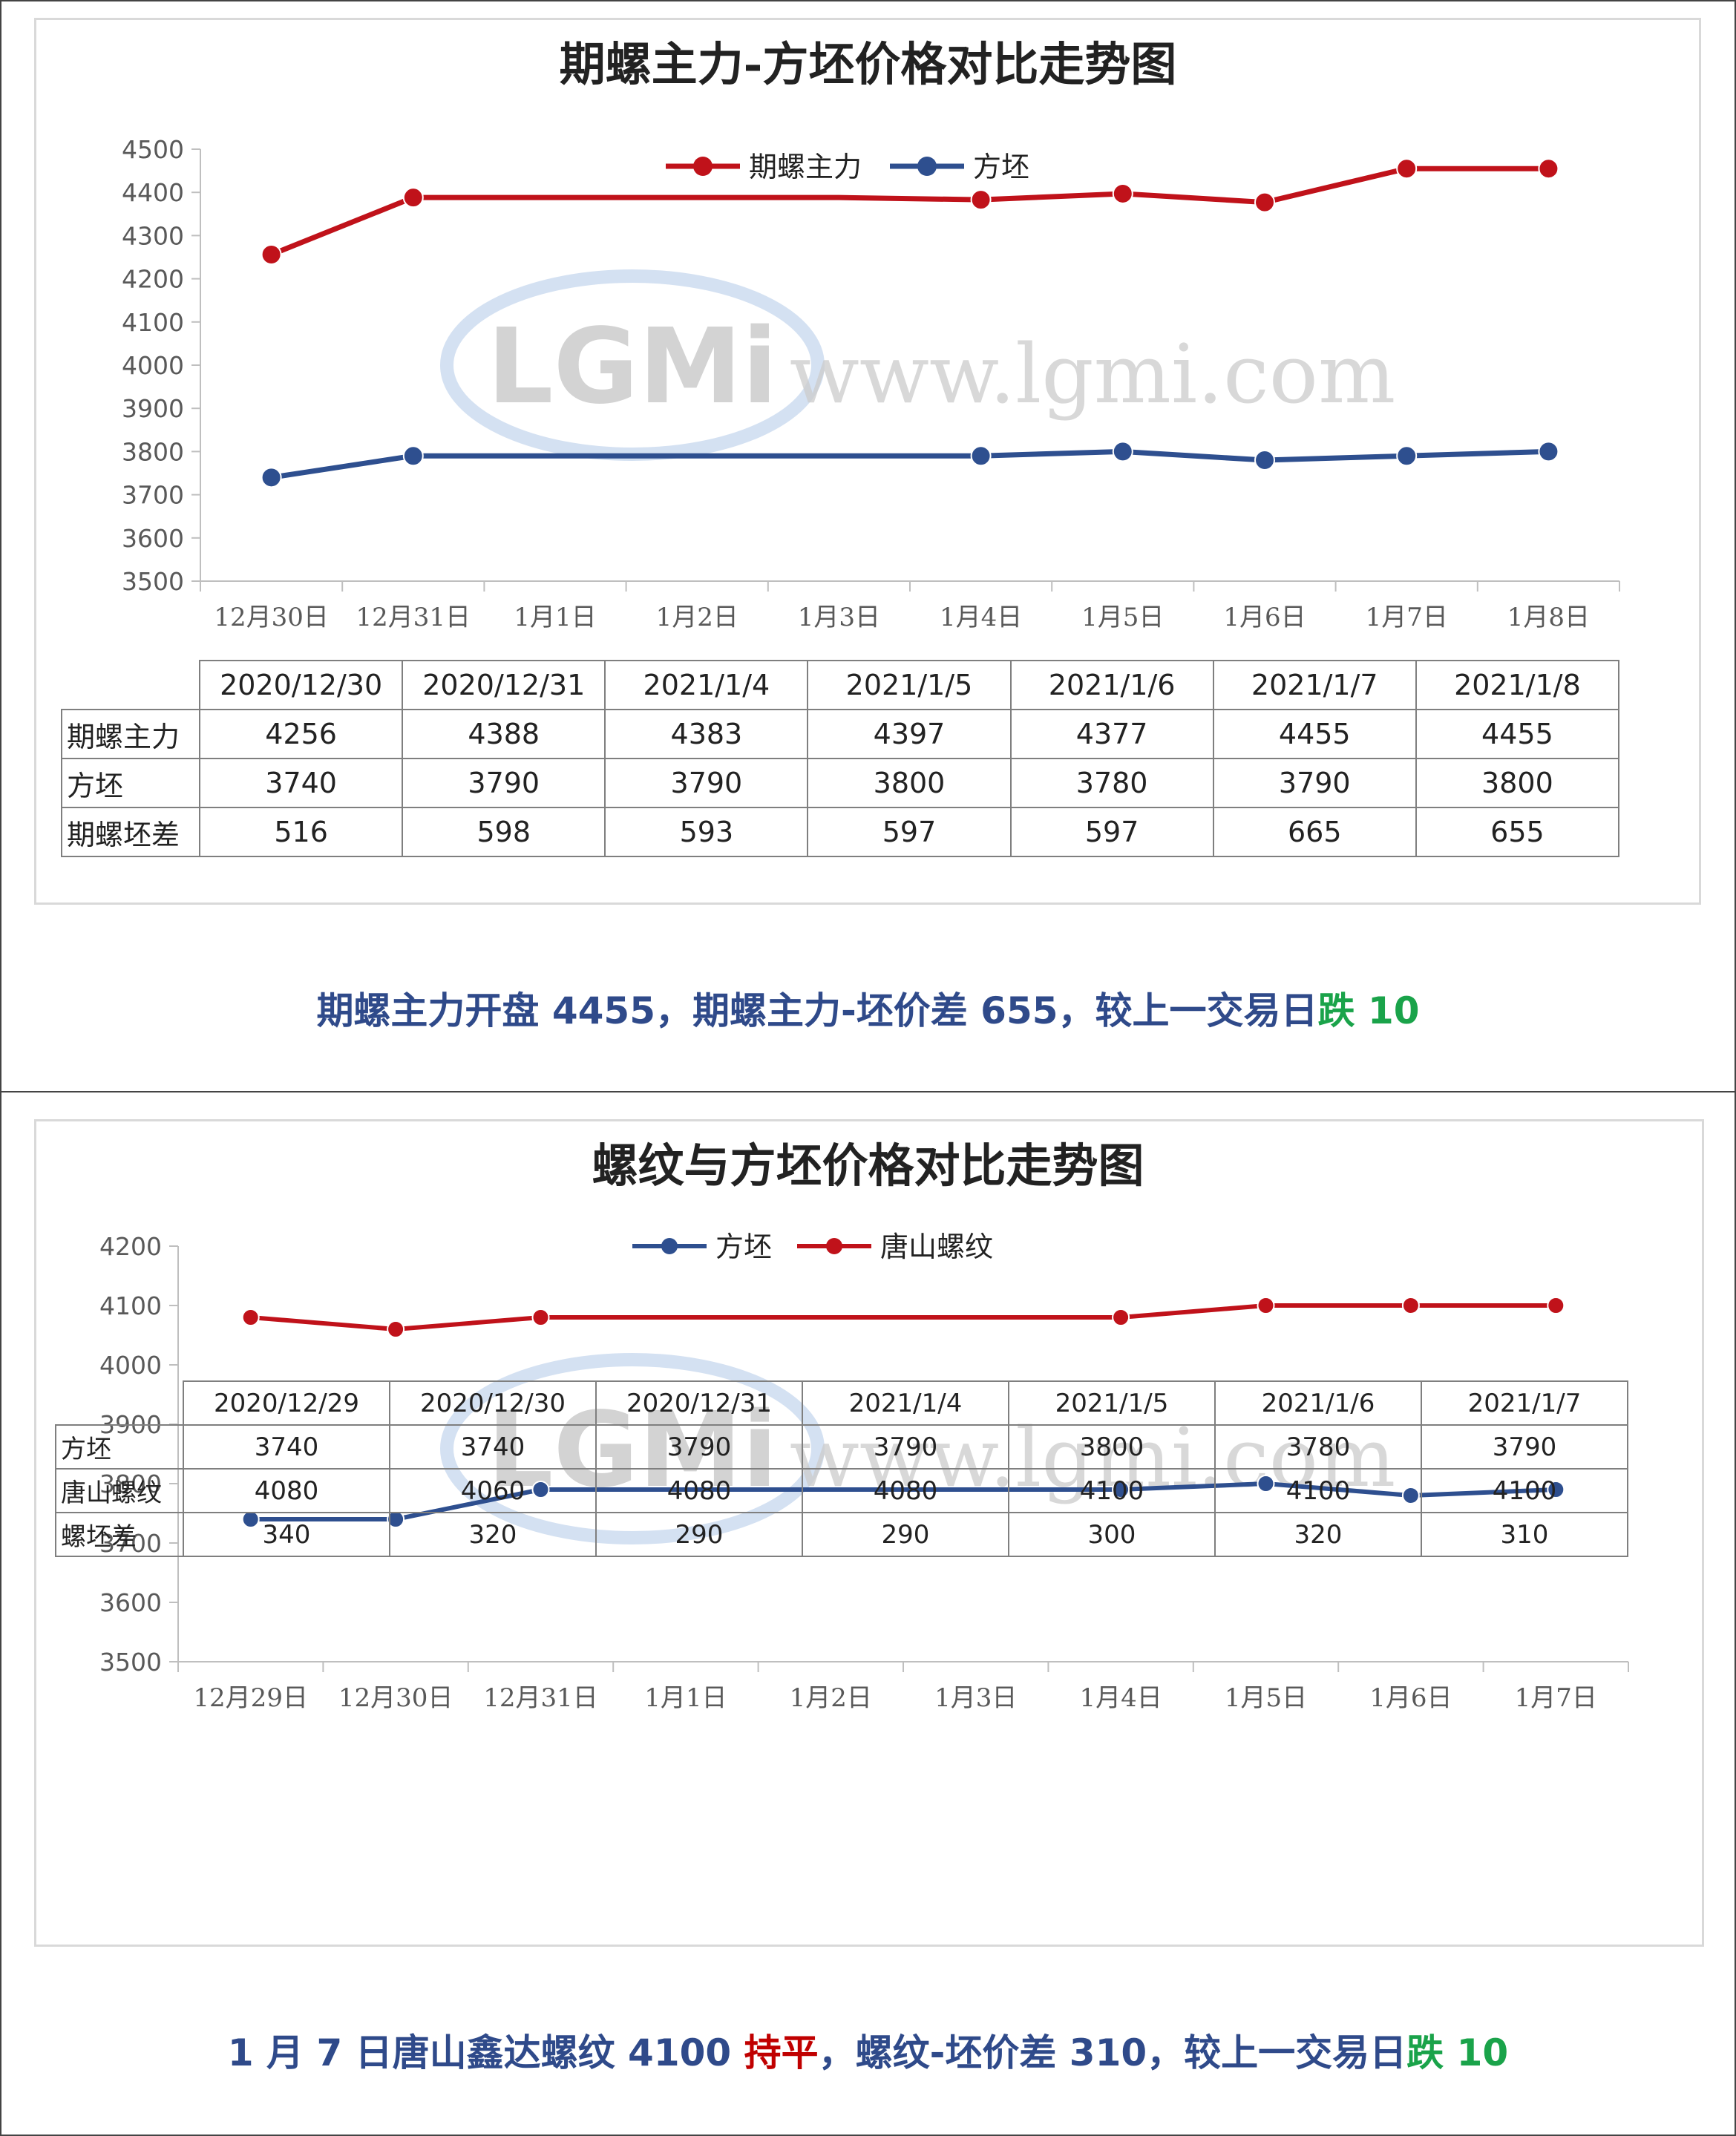 The image size is (1736, 2136). What do you see at coordinates (130, 1305) in the screenshot?
I see `y-tick-label: 4100` at bounding box center [130, 1305].